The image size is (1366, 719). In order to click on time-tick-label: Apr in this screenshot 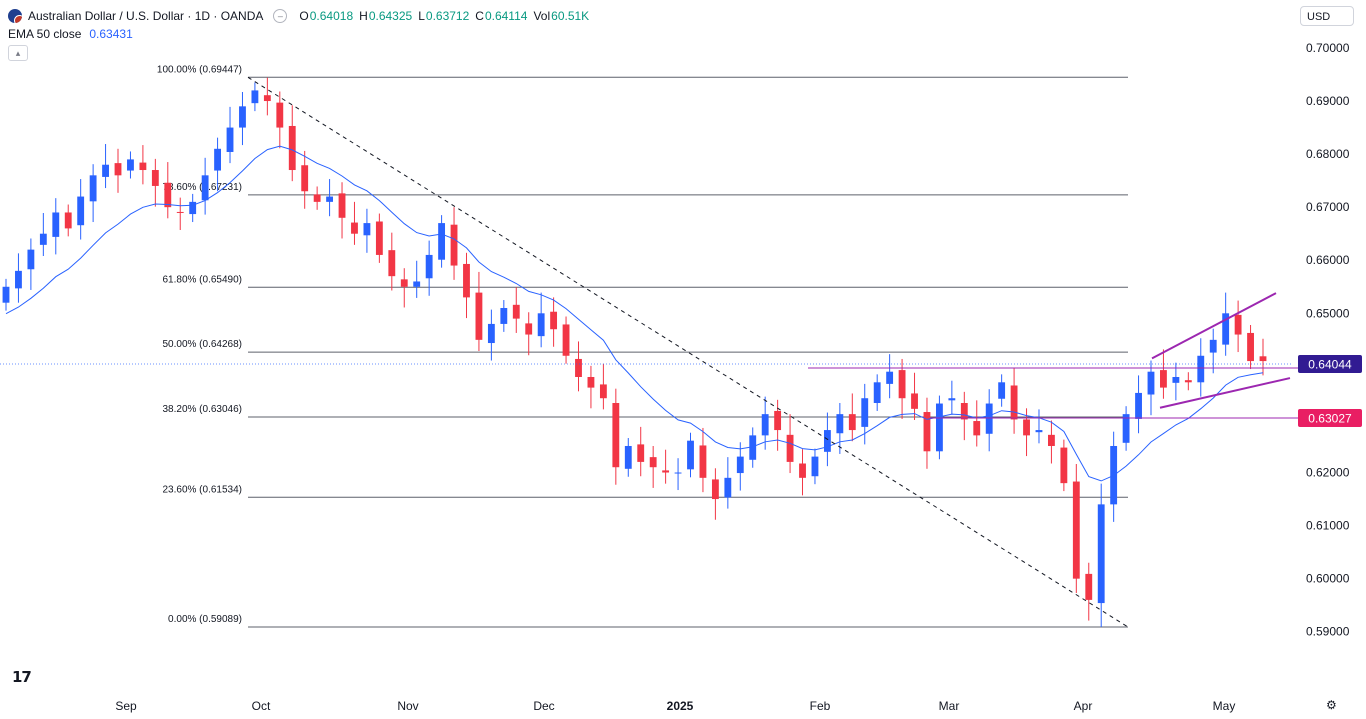, I will do `click(1083, 706)`.